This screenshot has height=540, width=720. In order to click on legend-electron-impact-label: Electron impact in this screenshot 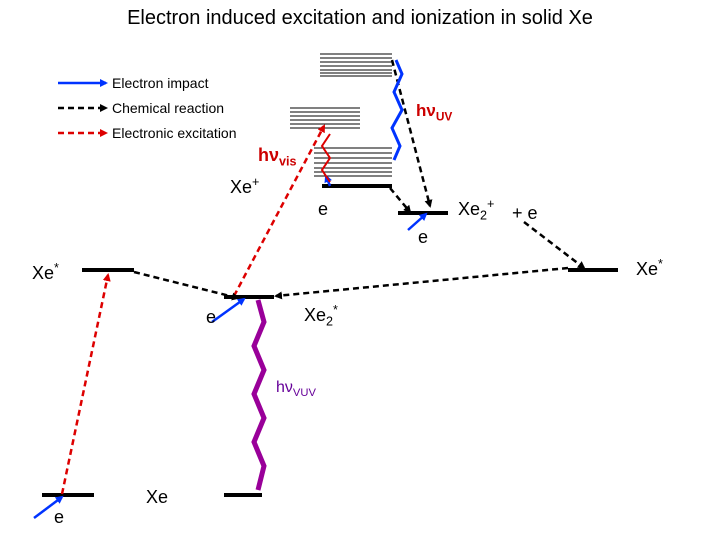, I will do `click(160, 83)`.